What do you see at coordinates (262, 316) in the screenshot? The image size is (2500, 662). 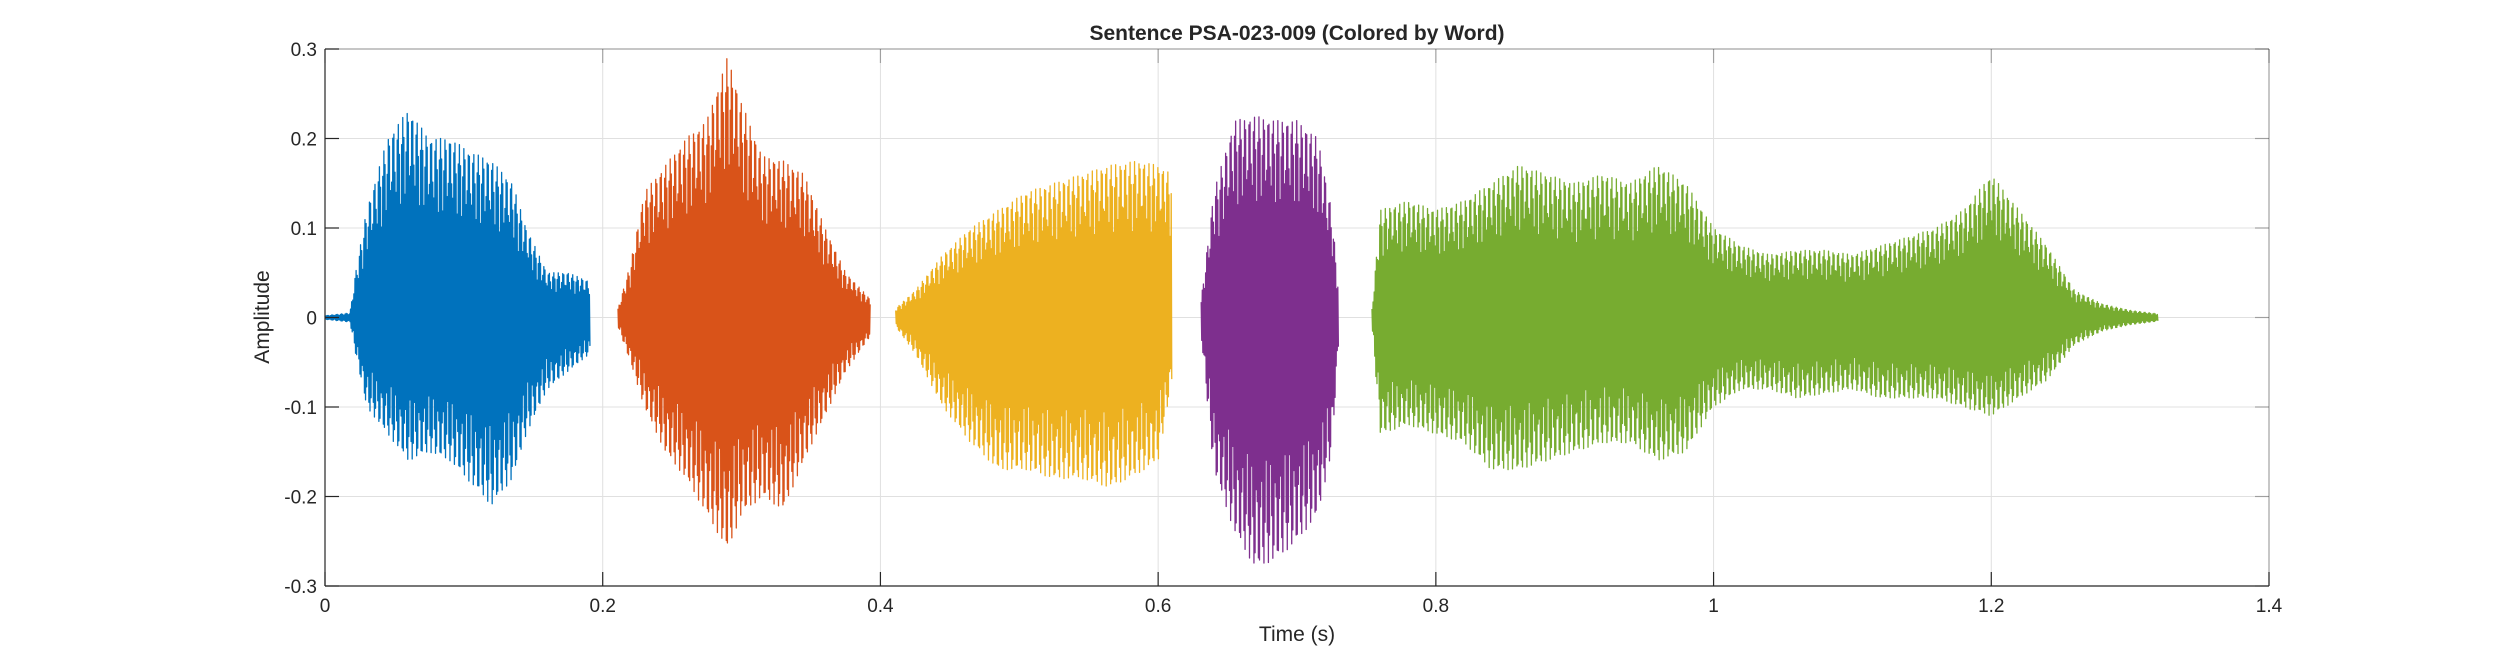 I see `y-axis-label: Amplitude` at bounding box center [262, 316].